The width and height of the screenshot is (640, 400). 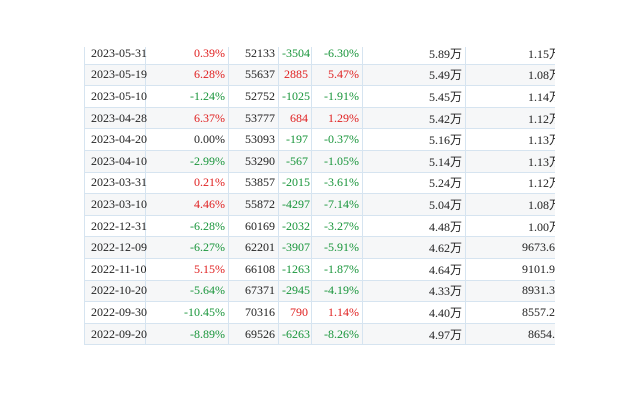 What do you see at coordinates (337, 334) in the screenshot?
I see `table-cell: -8.26%` at bounding box center [337, 334].